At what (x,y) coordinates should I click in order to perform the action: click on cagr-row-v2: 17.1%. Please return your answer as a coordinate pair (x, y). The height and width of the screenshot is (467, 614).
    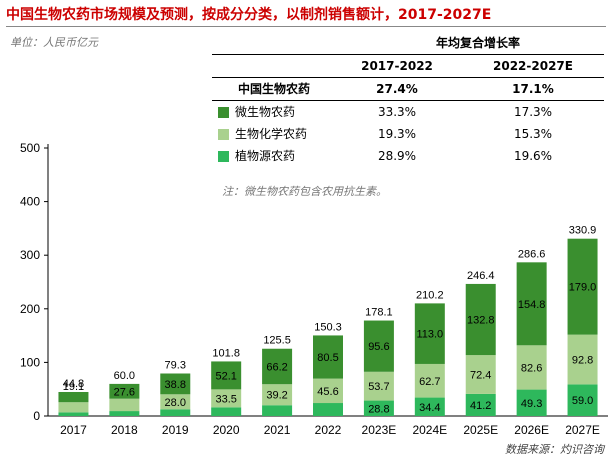
    Looking at the image, I should click on (533, 89).